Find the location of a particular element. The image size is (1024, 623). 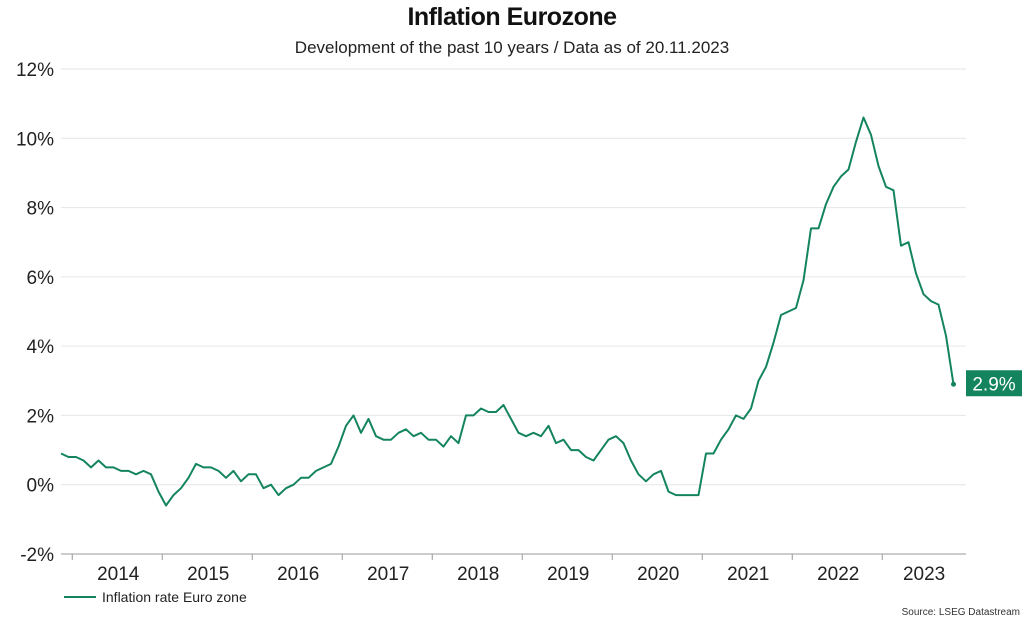

x-tick-label: 2016 is located at coordinates (298, 574).